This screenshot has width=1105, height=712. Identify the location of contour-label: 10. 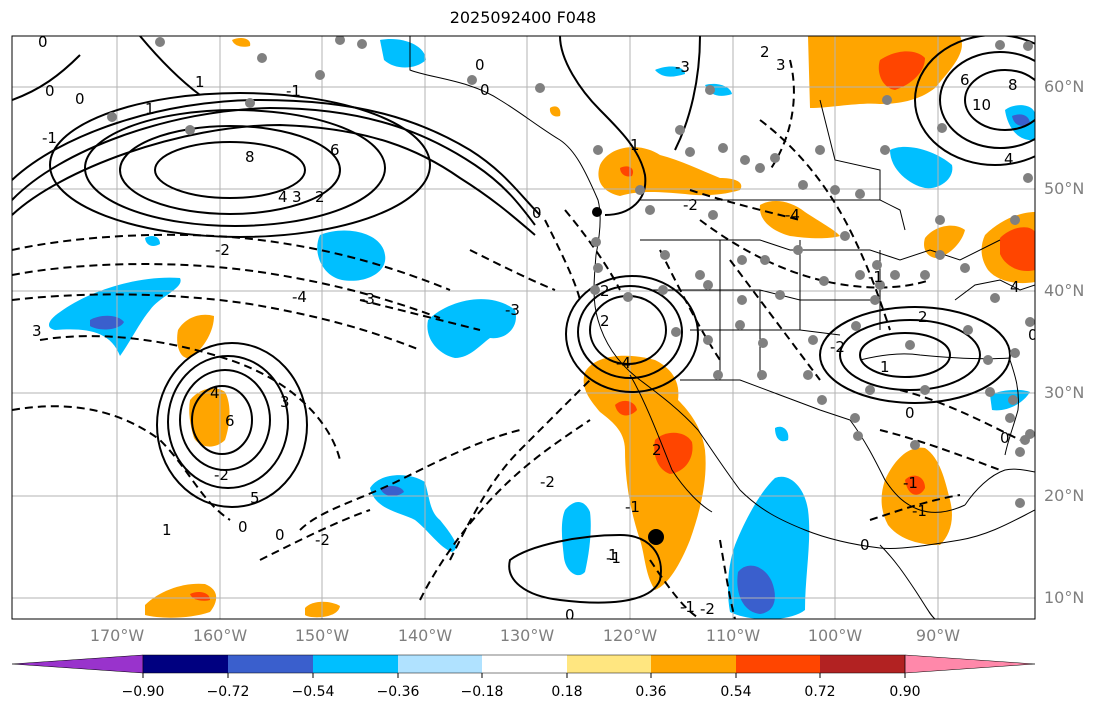
(981, 105).